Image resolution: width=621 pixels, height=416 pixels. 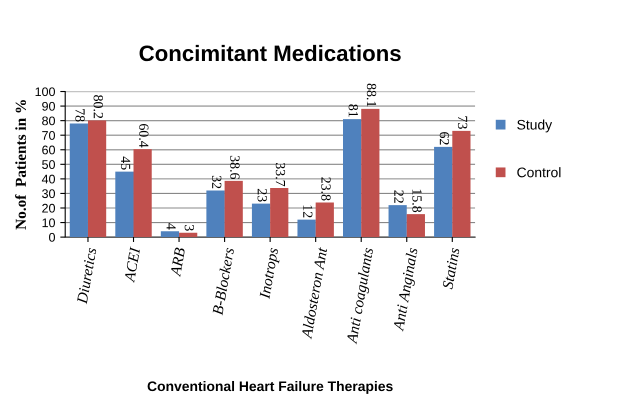 I want to click on data-label: 78, so click(x=80, y=115).